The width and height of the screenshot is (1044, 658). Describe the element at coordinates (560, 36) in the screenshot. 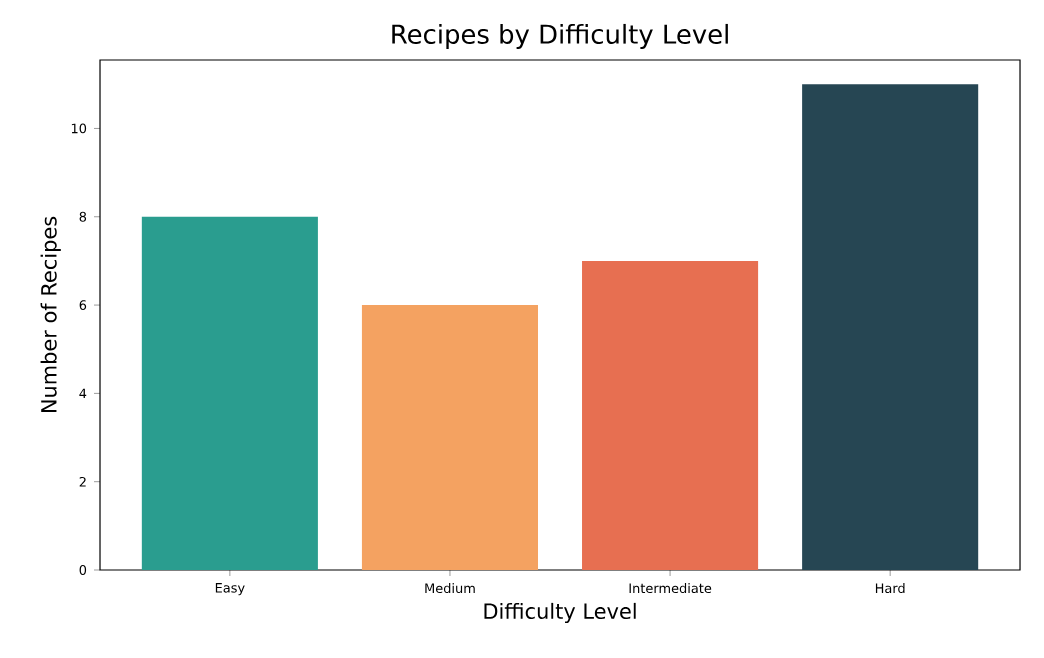

I see `chart-title: Recipes by Difficulty Level` at that location.